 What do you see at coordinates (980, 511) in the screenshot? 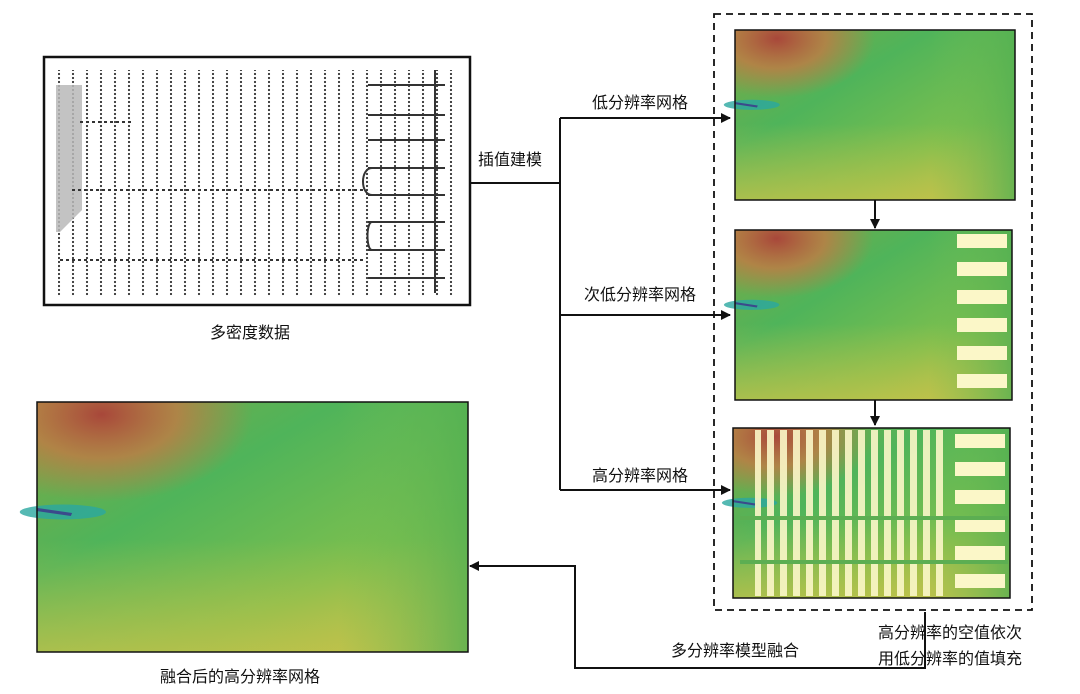
I see `high-res-voids-right` at bounding box center [980, 511].